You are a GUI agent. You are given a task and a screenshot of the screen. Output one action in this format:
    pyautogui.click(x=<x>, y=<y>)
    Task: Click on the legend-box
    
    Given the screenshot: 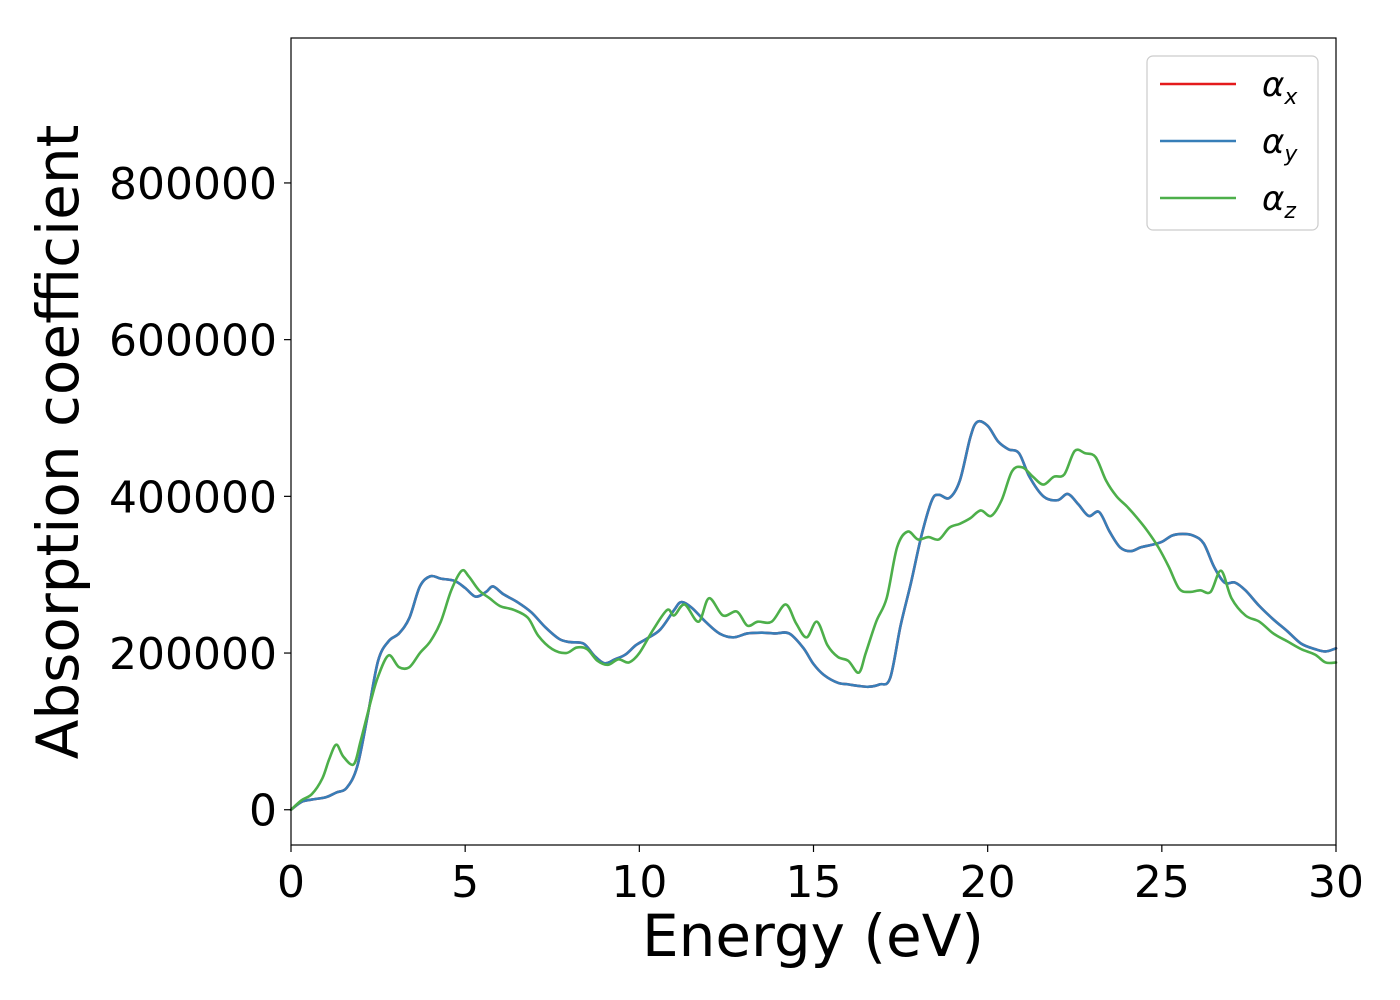 What is the action you would take?
    pyautogui.click(x=1232, y=143)
    